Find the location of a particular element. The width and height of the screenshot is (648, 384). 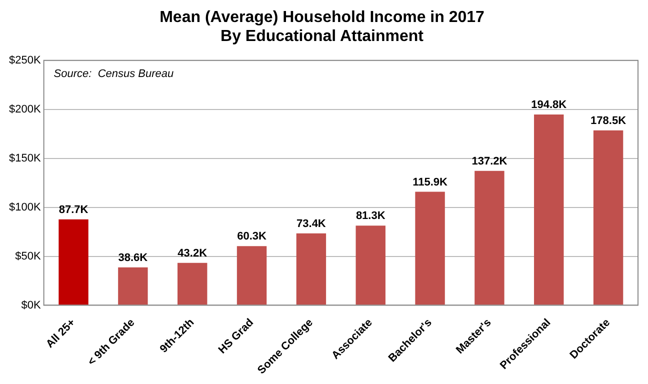

annotation: Source: Census Bureau is located at coordinates (114, 74).